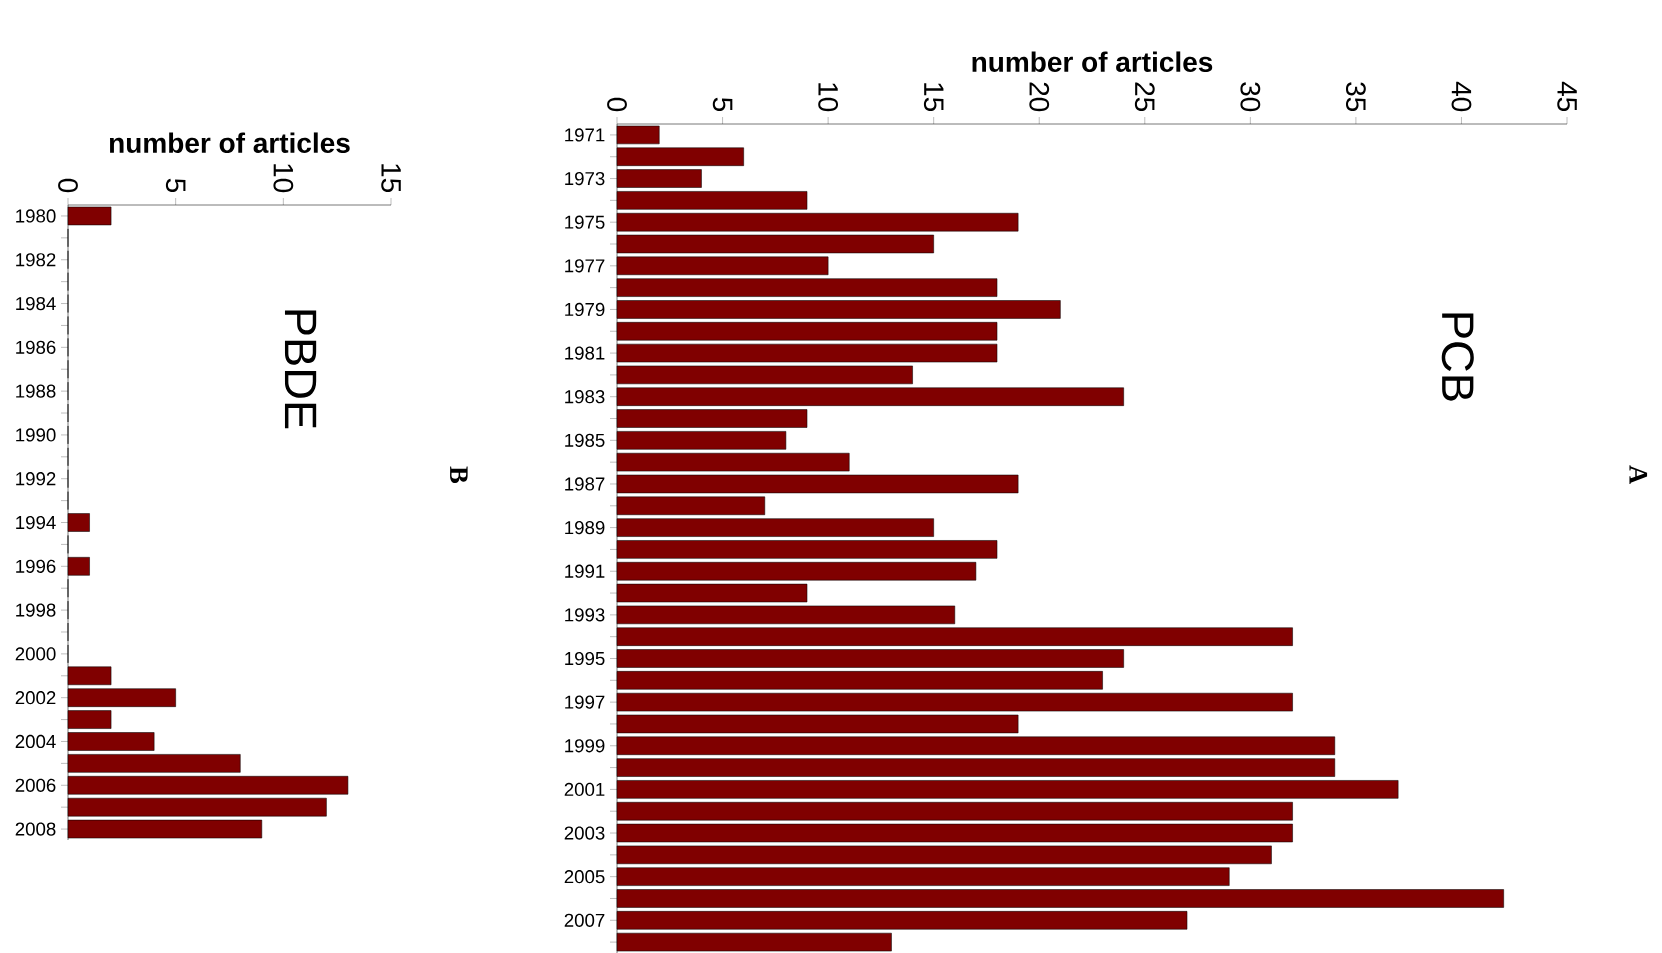 This screenshot has height=953, width=1662. I want to click on y-tick-label: 2005, so click(584, 877).